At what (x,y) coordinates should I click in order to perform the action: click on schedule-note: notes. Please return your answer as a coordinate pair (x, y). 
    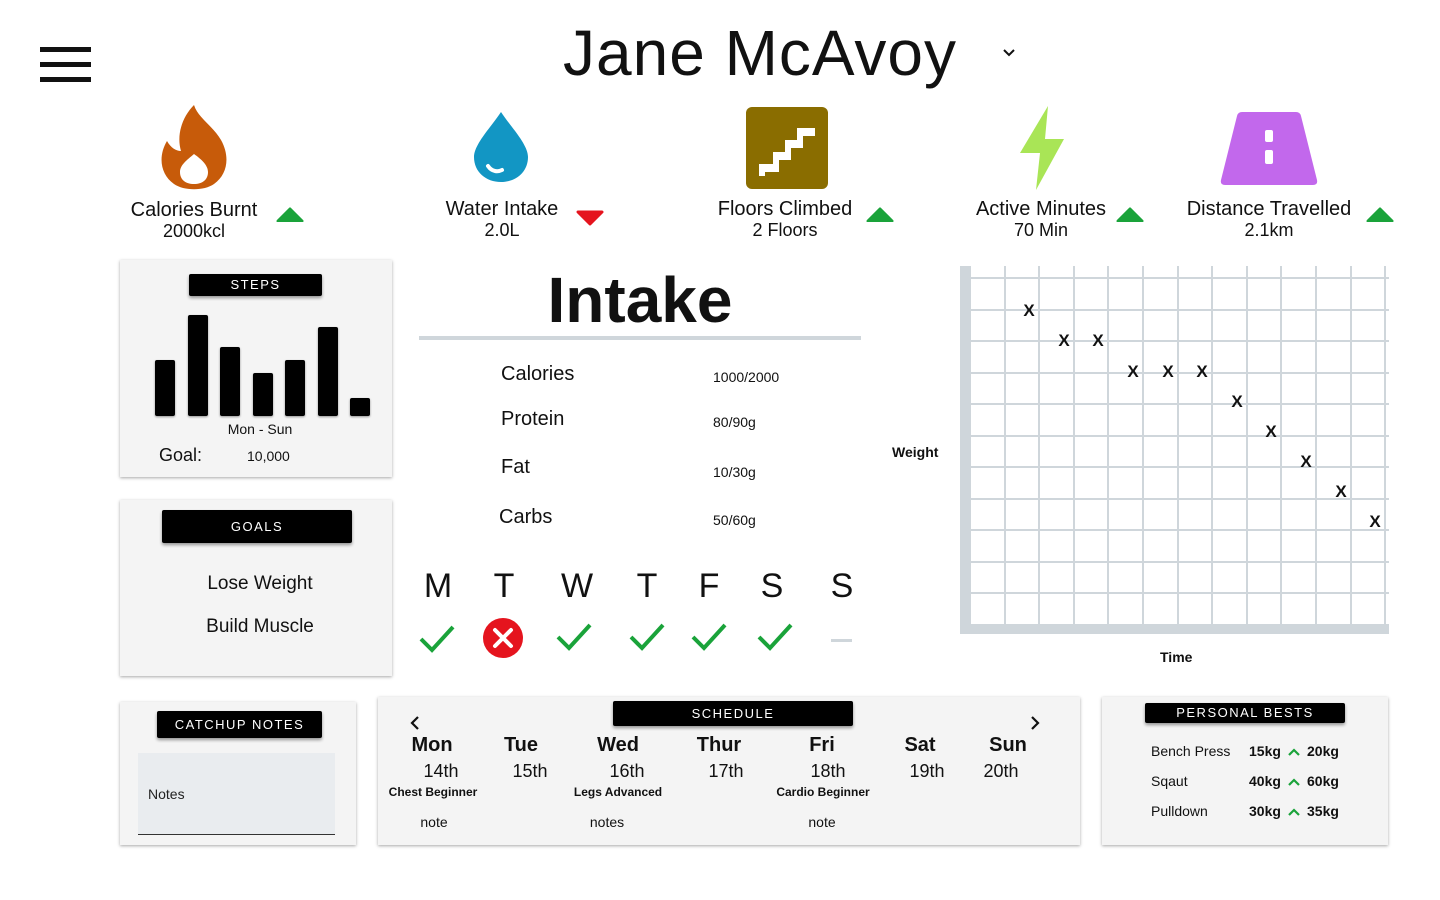
    Looking at the image, I should click on (607, 822).